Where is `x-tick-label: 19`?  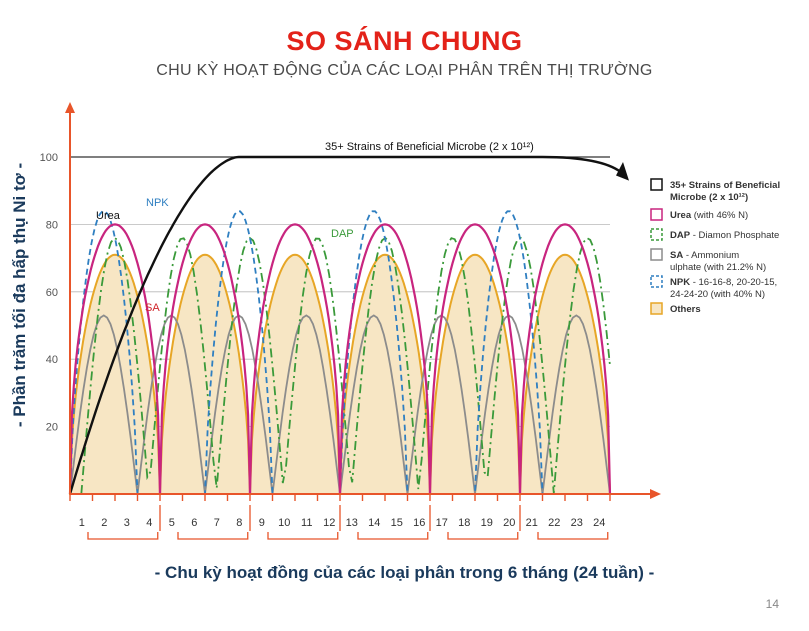
x-tick-label: 19 is located at coordinates (487, 523).